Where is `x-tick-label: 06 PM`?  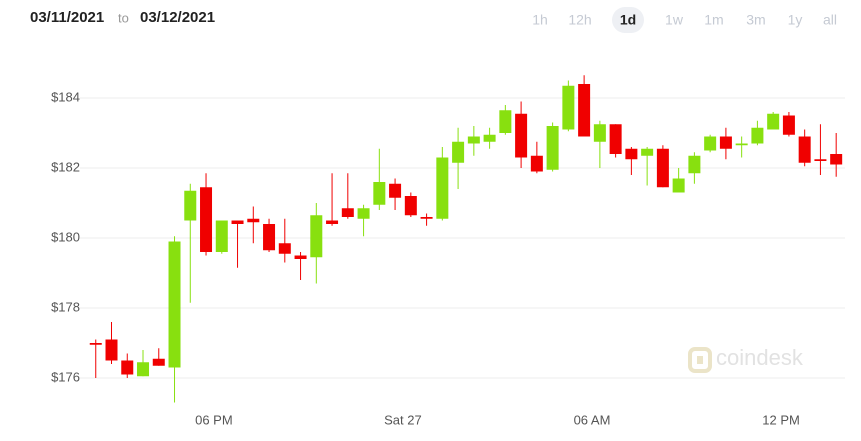 x-tick-label: 06 PM is located at coordinates (214, 419).